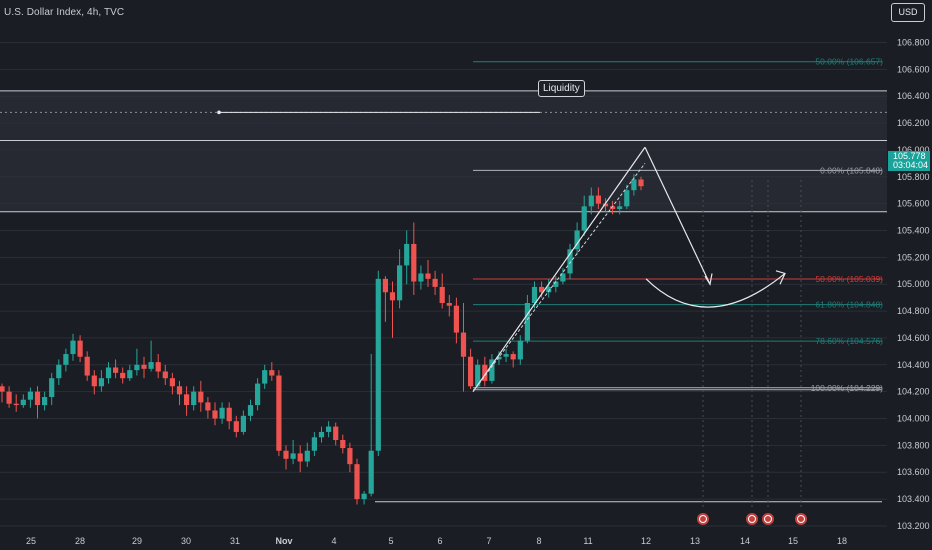 The height and width of the screenshot is (550, 932). What do you see at coordinates (913, 96) in the screenshot?
I see `y-tick-label: 106.400` at bounding box center [913, 96].